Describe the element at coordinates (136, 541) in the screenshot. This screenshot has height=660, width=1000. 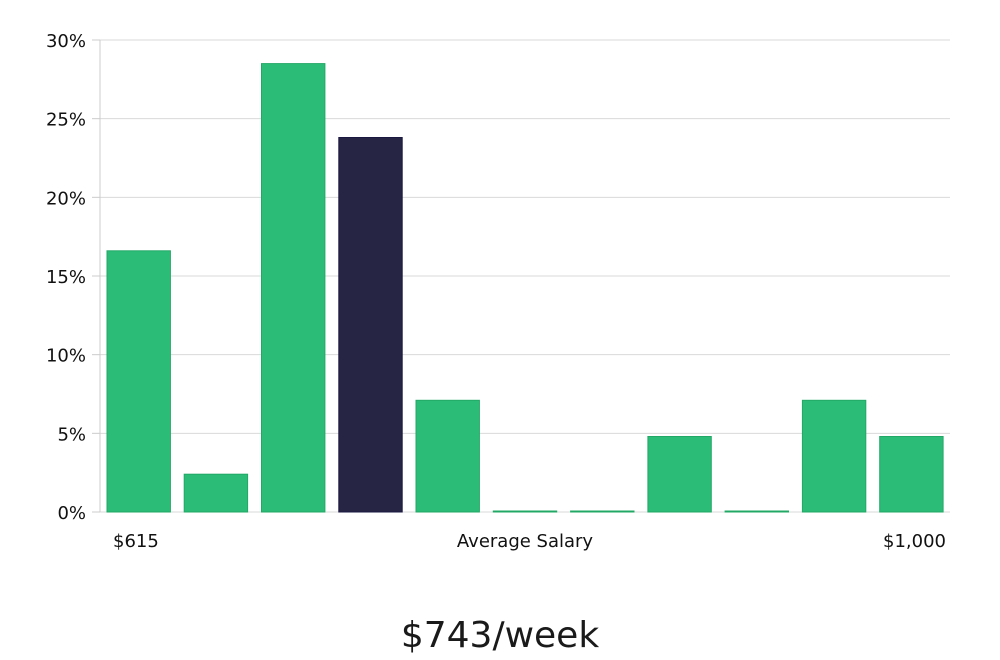
I see `x-min-label: $615` at that location.